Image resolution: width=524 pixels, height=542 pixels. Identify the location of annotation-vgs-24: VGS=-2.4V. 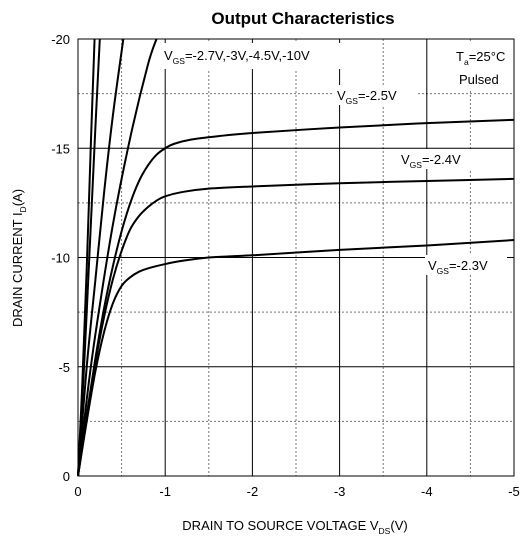
(431, 161).